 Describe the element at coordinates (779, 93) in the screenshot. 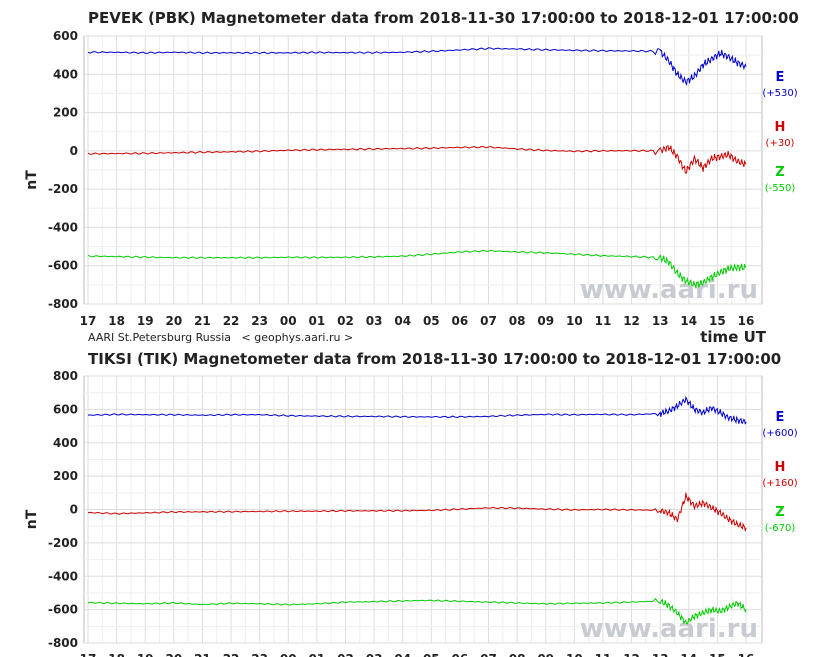

I see `legend-series-offset: (+530)` at that location.